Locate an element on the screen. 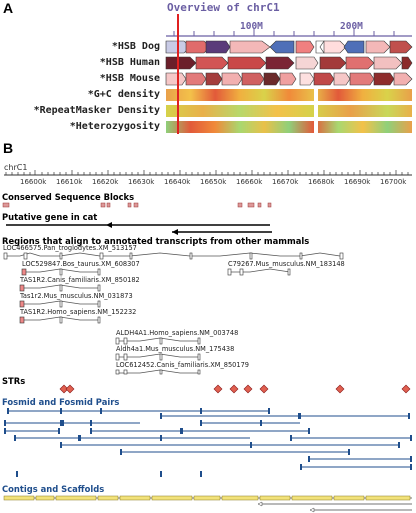 This screenshot has height=513, width=416. gc-density-track is located at coordinates (289, 95).